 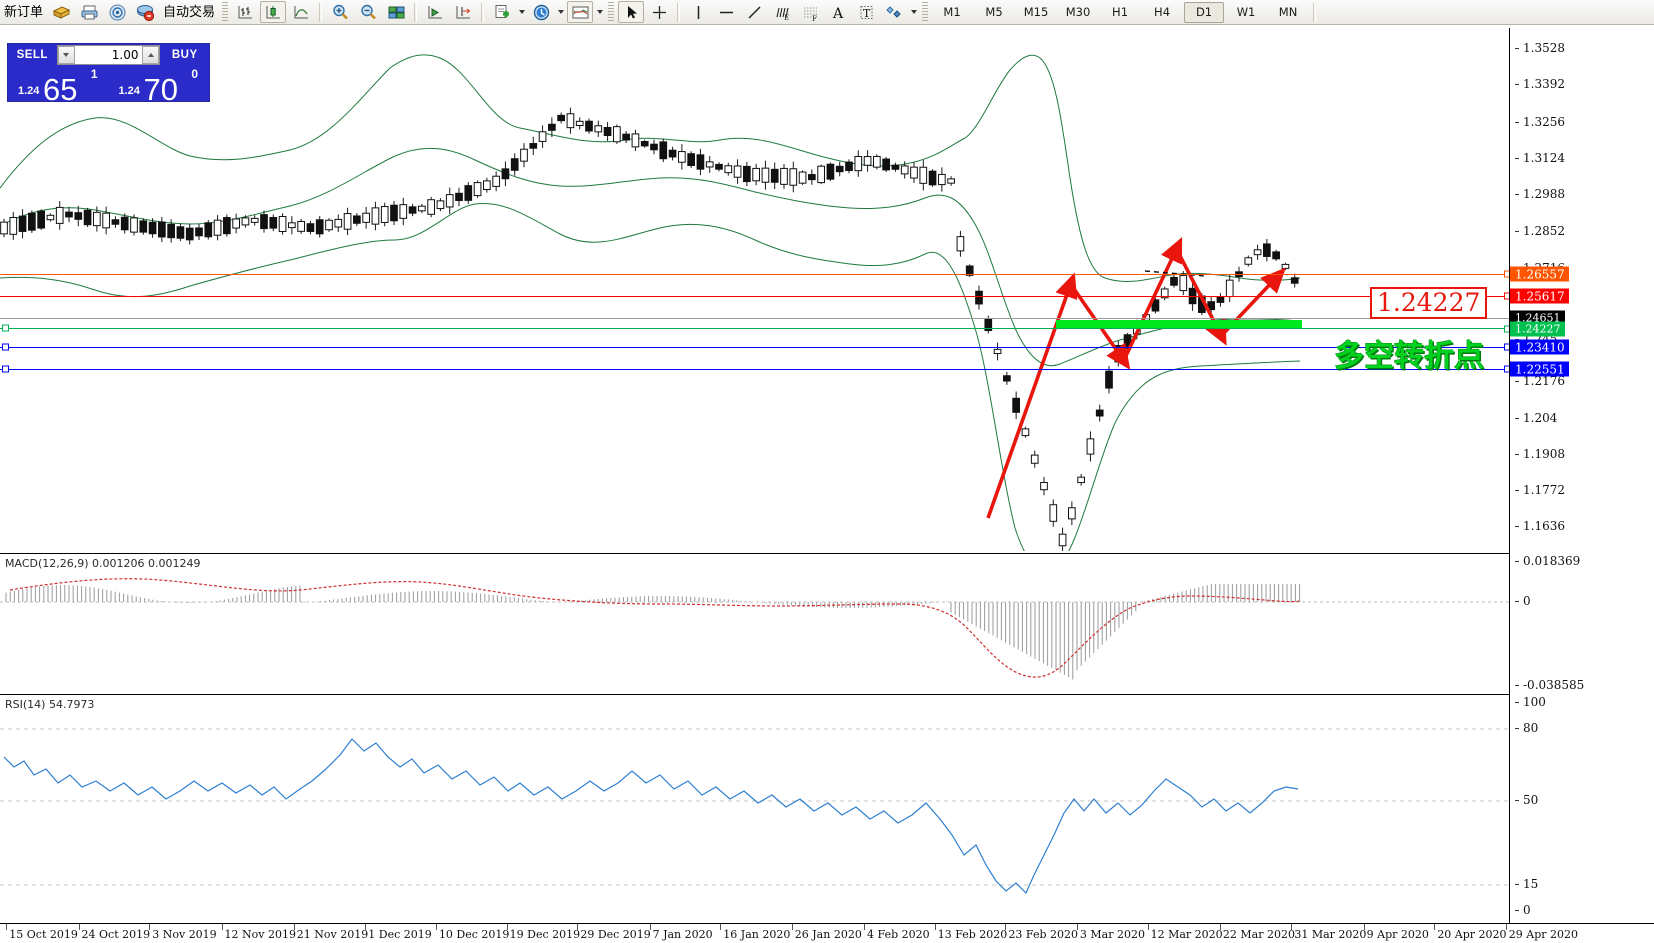 What do you see at coordinates (1036, 12) in the screenshot?
I see `timeframe-m15: M15` at bounding box center [1036, 12].